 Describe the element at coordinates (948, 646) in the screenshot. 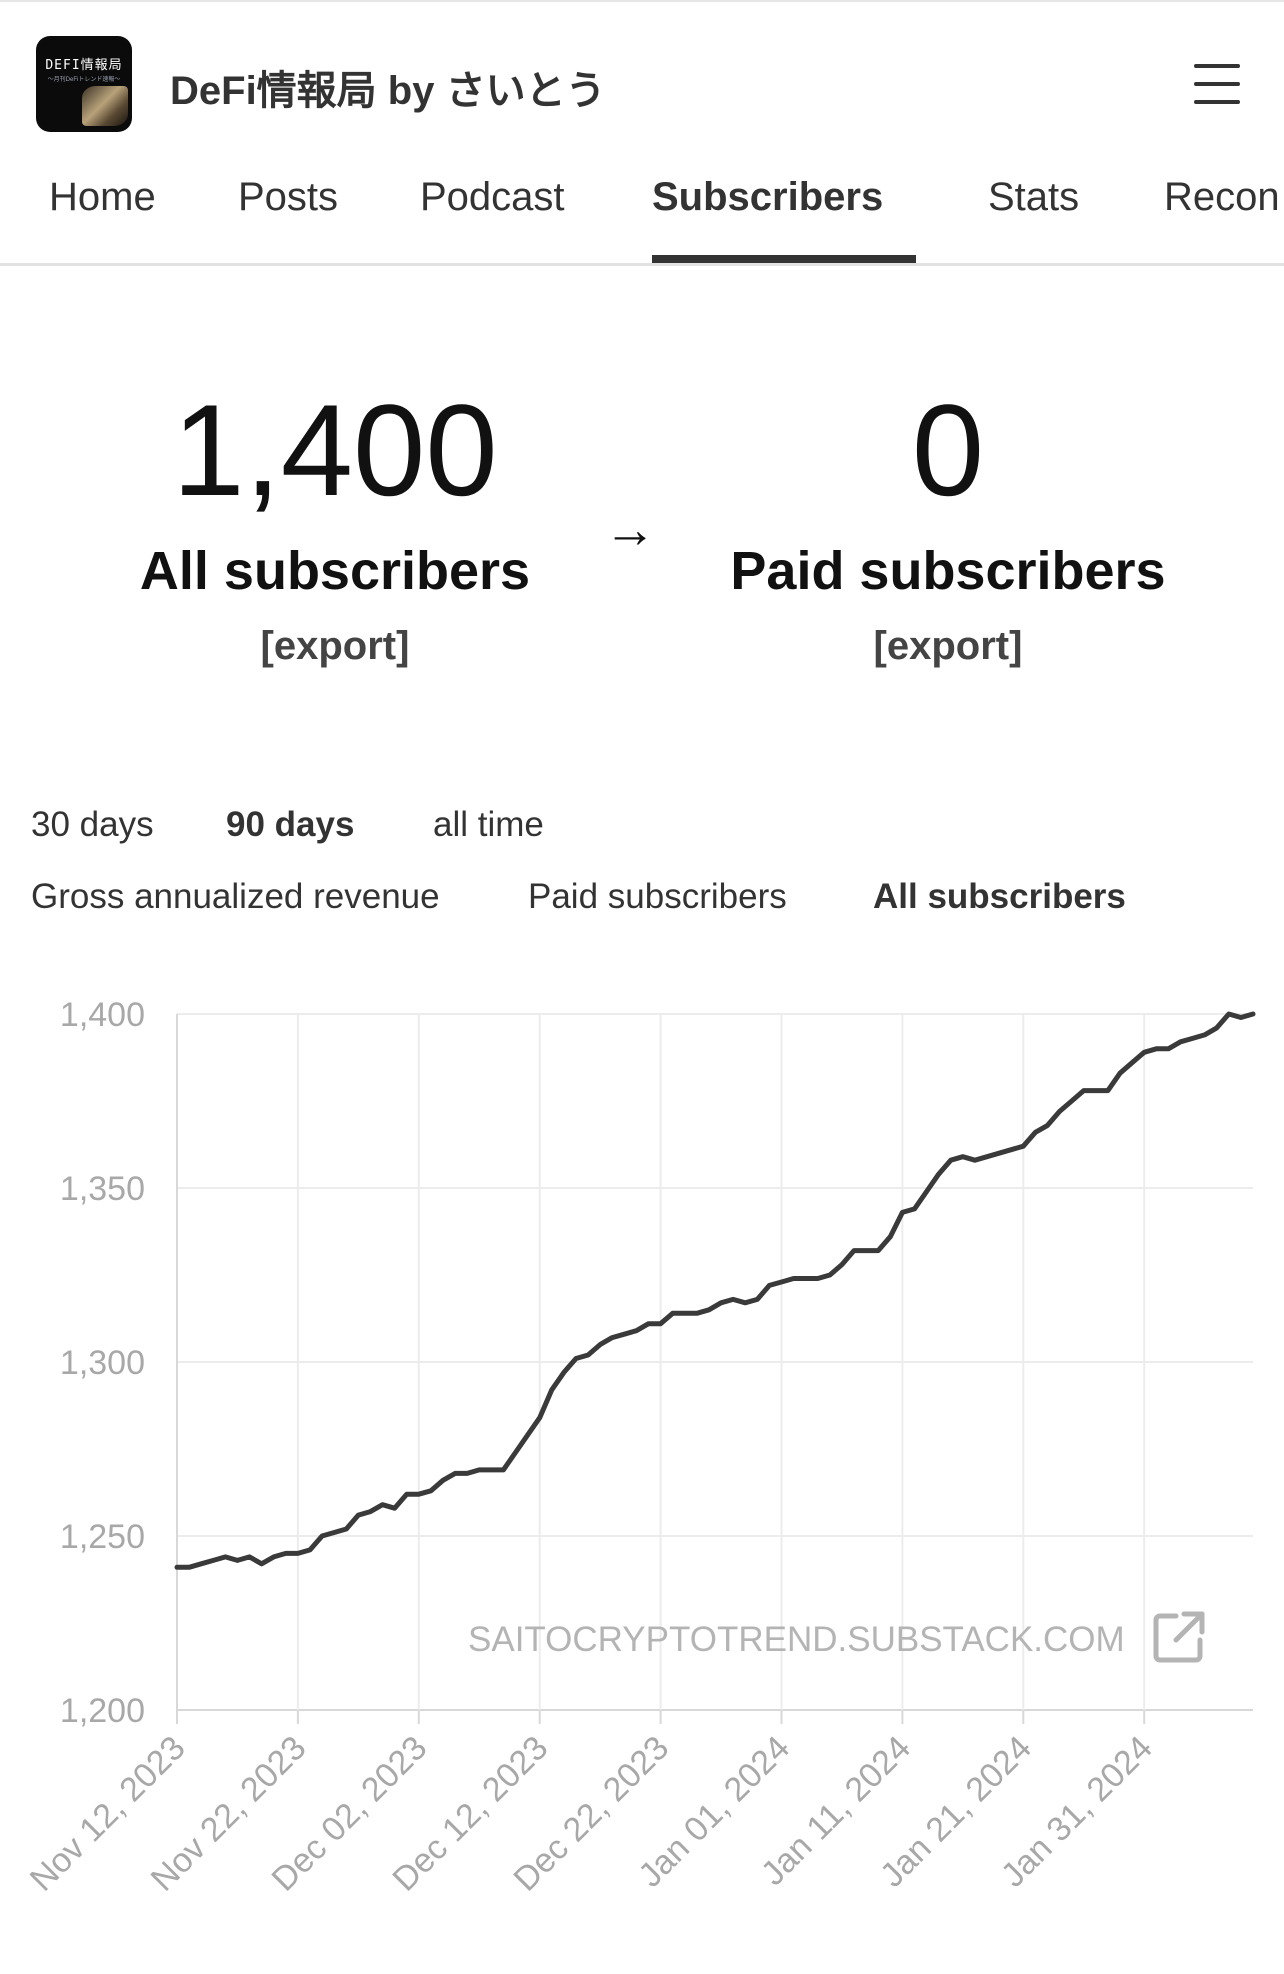

I see `export-paid-subscribers-link: [export]` at that location.